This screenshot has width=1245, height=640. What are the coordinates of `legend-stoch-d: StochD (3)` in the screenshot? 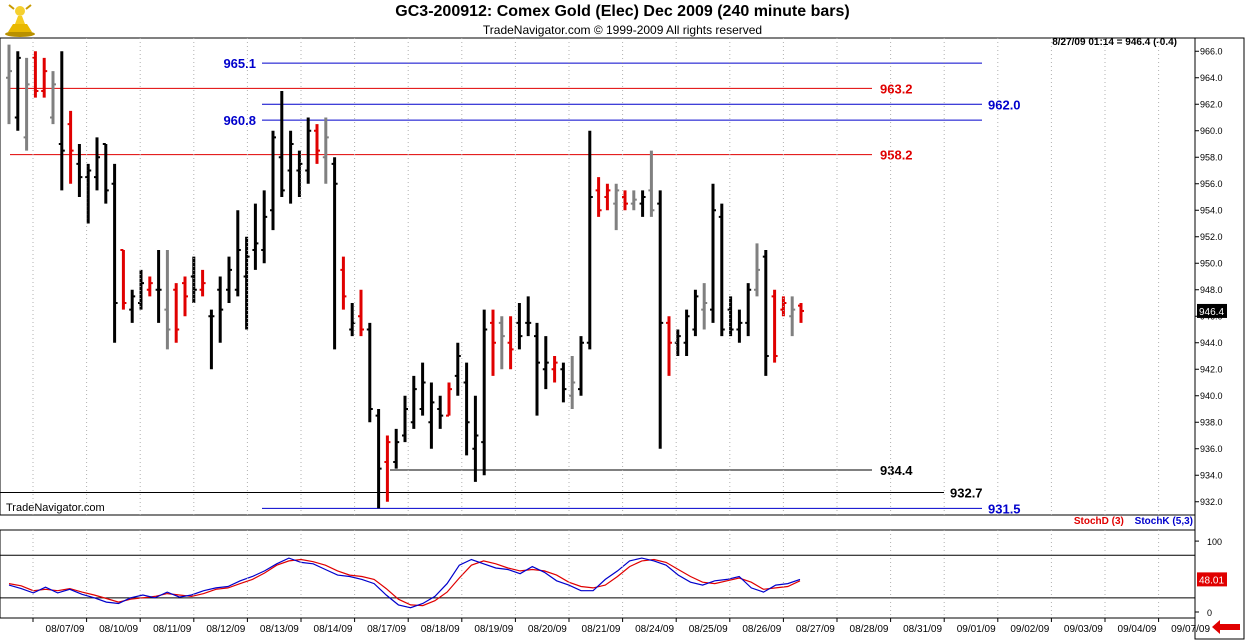 It's located at (1098, 521).